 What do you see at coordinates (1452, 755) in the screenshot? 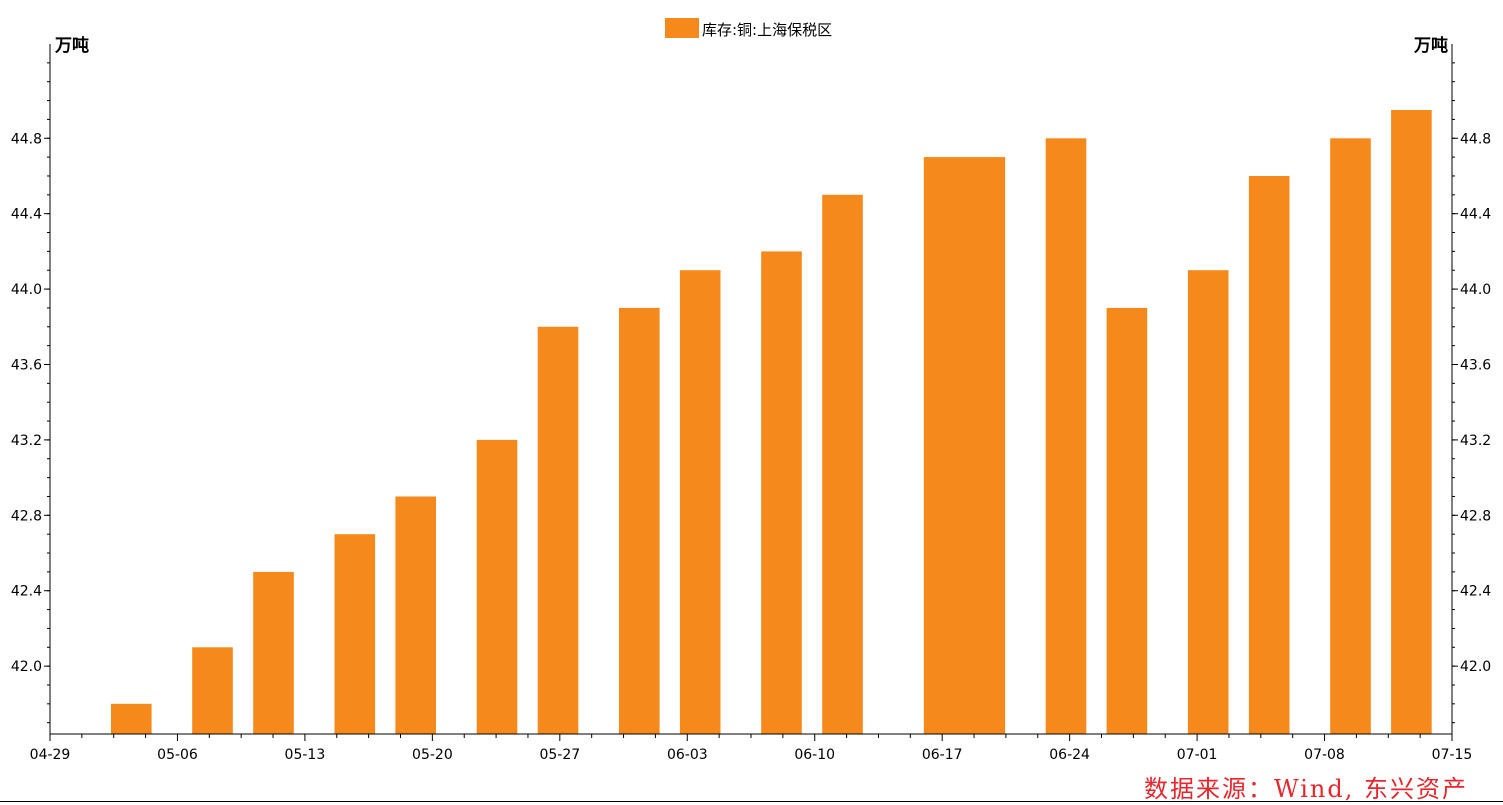
I see `x-tick-label-11: 07-15` at bounding box center [1452, 755].